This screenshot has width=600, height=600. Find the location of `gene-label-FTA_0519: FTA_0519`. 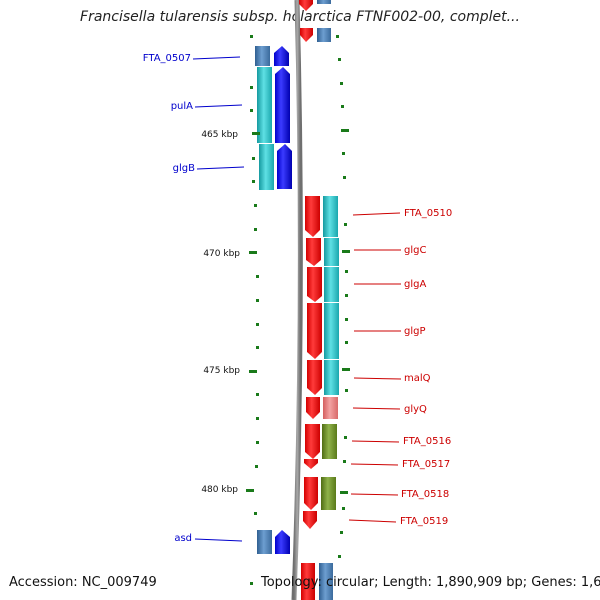

gene-label-FTA_0519: FTA_0519 is located at coordinates (424, 521).